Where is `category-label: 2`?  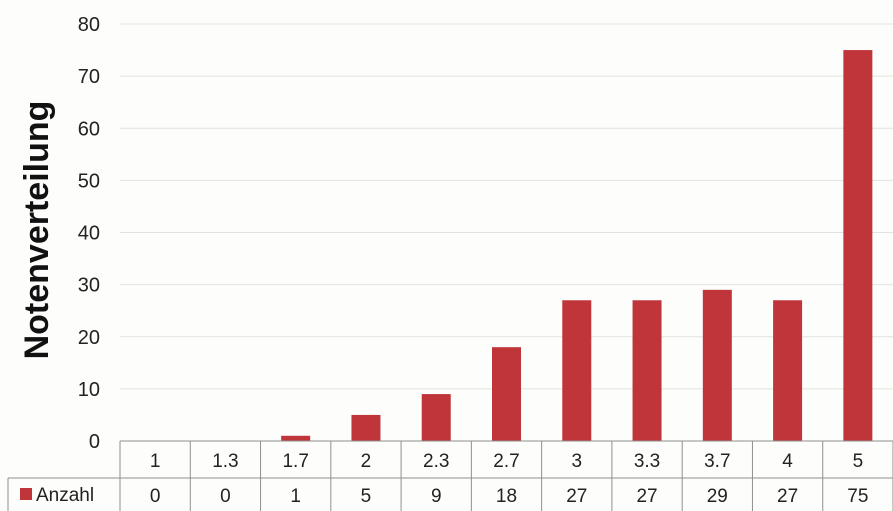 category-label: 2 is located at coordinates (366, 461).